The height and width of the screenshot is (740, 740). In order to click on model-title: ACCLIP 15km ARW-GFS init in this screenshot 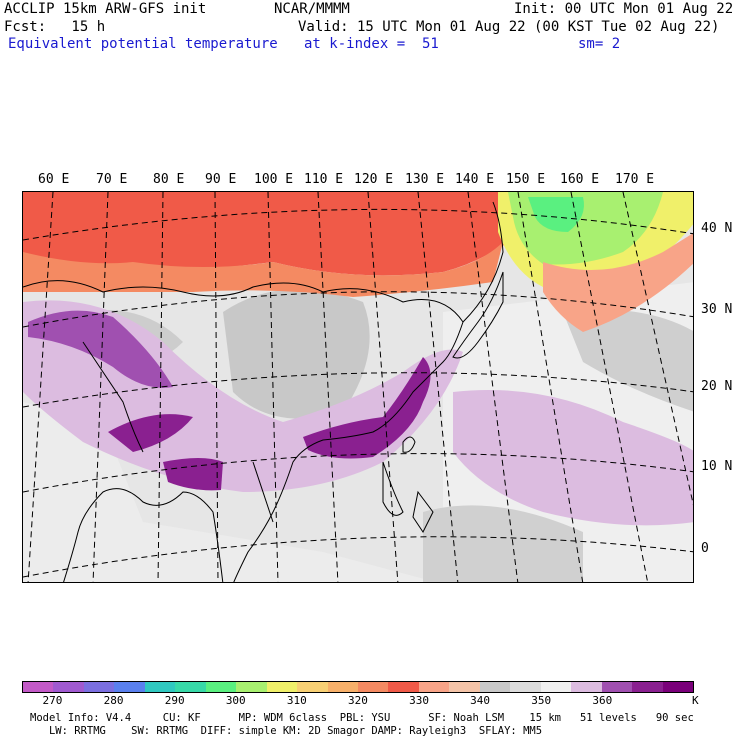, I will do `click(105, 9)`.